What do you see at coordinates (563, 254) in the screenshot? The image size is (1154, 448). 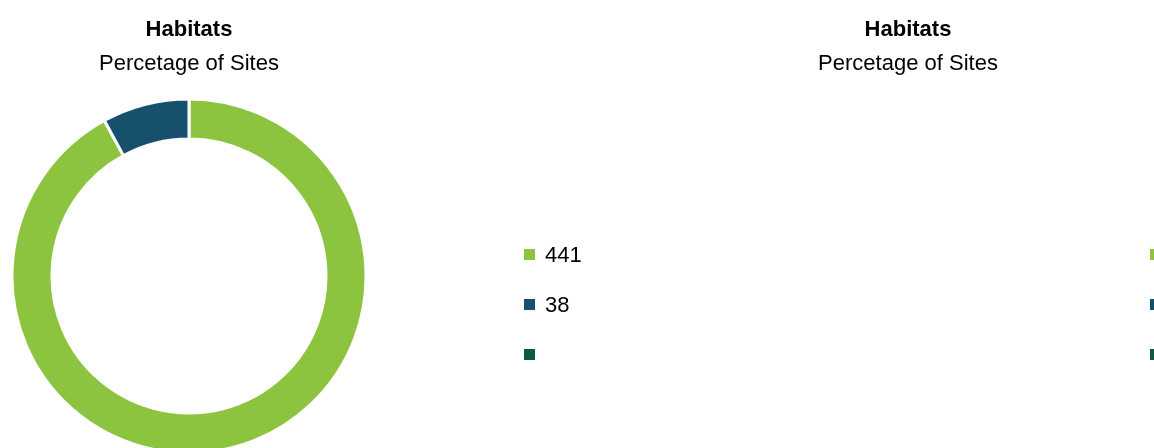 I see `legend-label: 441` at bounding box center [563, 254].